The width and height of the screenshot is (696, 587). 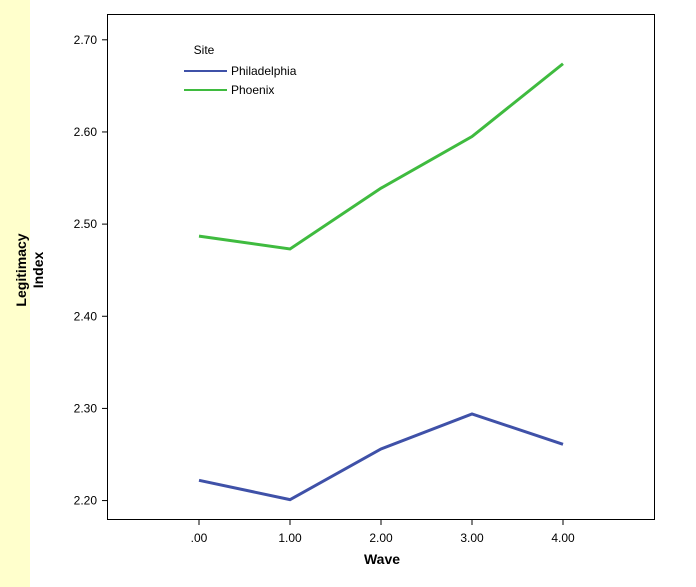 I want to click on x-axis: .00 1.00 2.00 3.00 4.00, so click(x=383, y=532).